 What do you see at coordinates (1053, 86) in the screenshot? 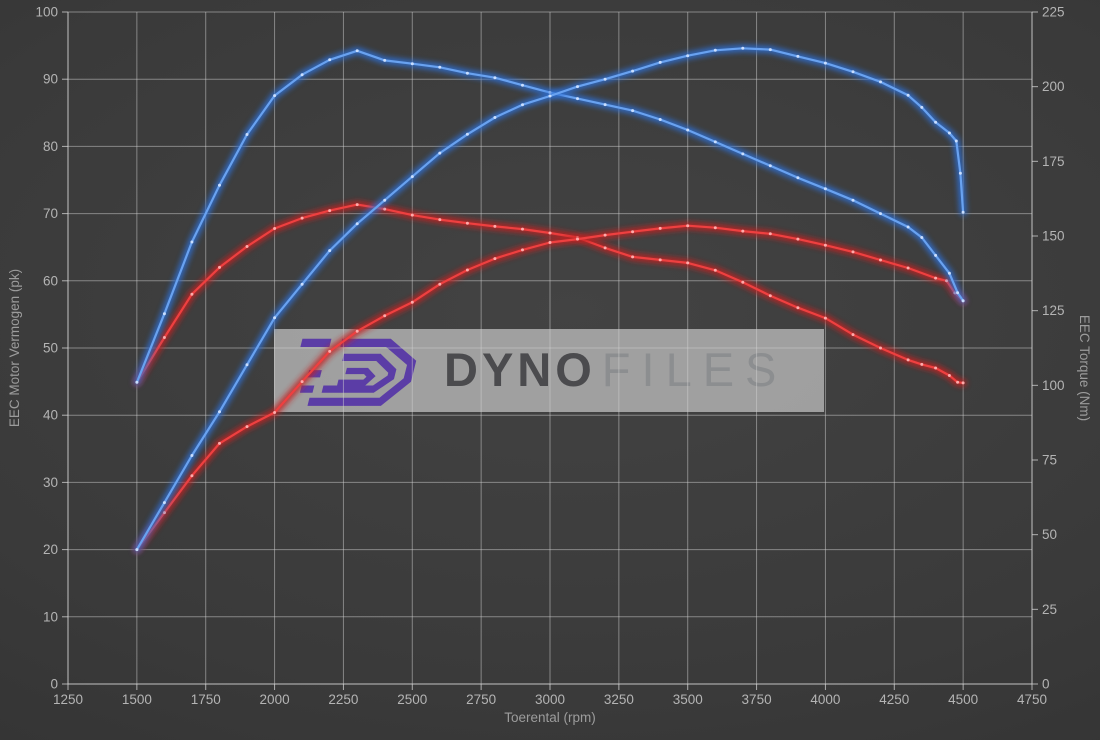
I see `y-right-tick-label: 200` at bounding box center [1053, 86].